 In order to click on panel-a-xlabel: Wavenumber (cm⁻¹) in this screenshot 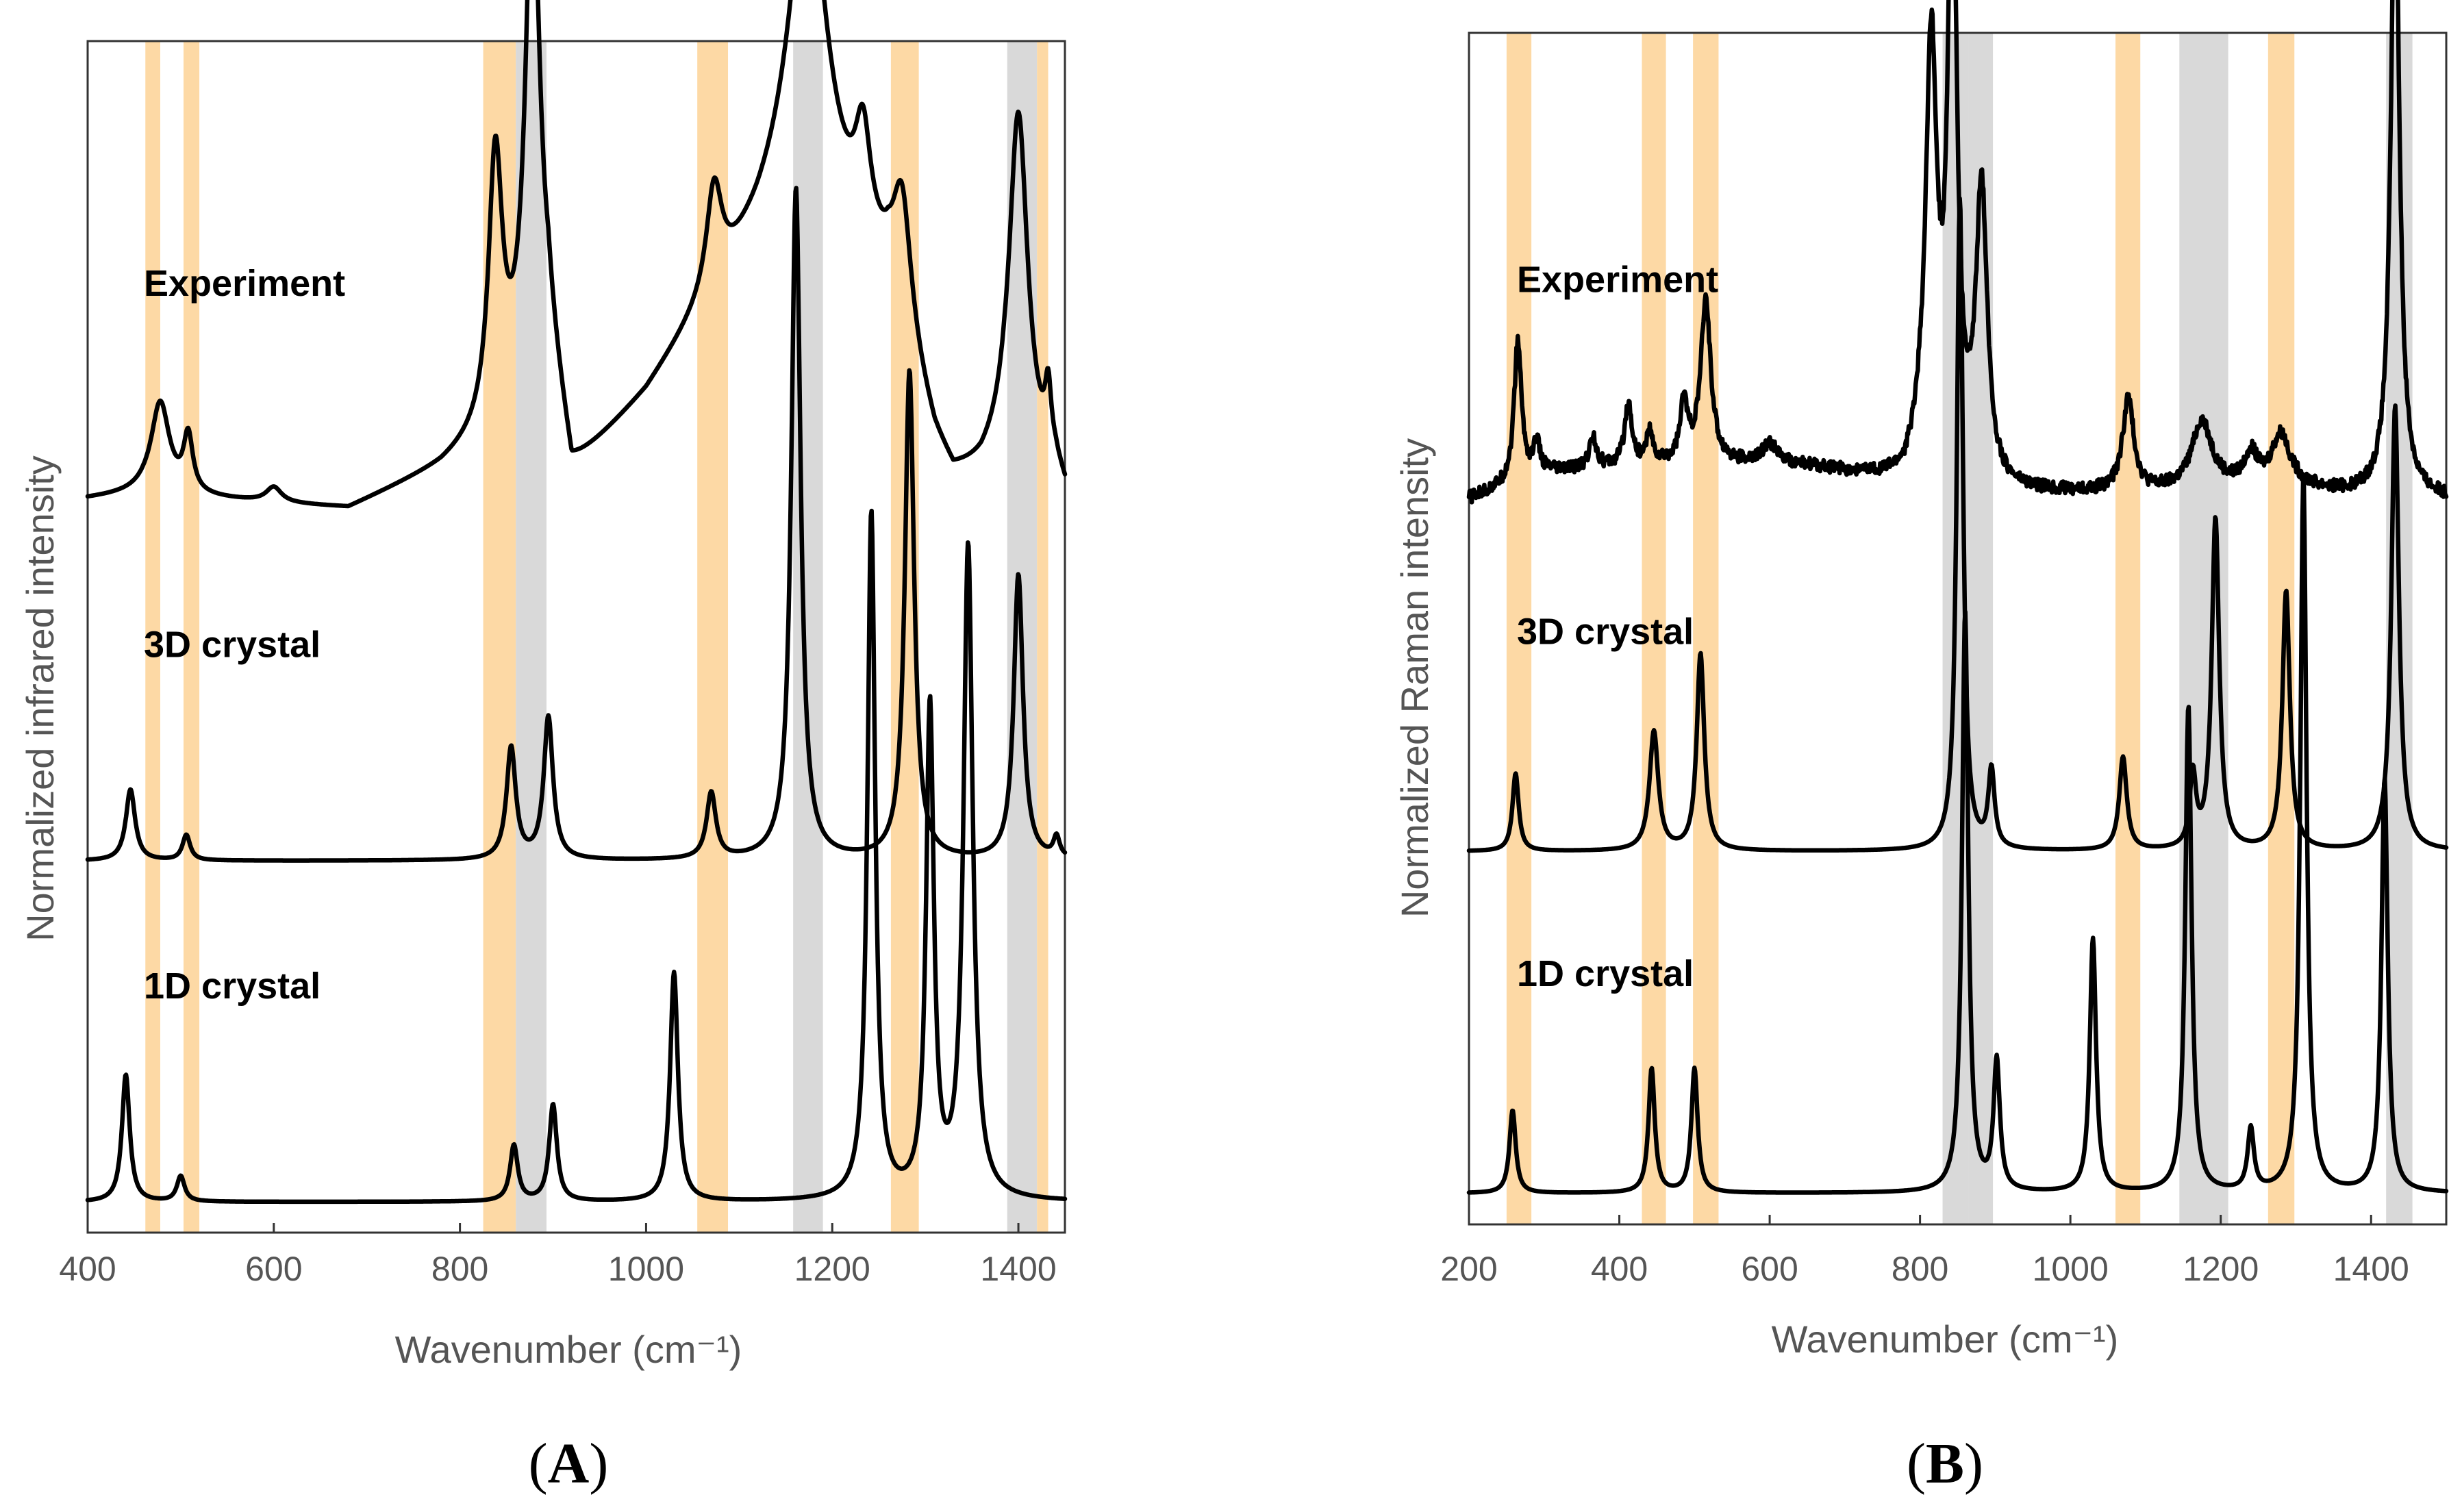, I will do `click(568, 1349)`.